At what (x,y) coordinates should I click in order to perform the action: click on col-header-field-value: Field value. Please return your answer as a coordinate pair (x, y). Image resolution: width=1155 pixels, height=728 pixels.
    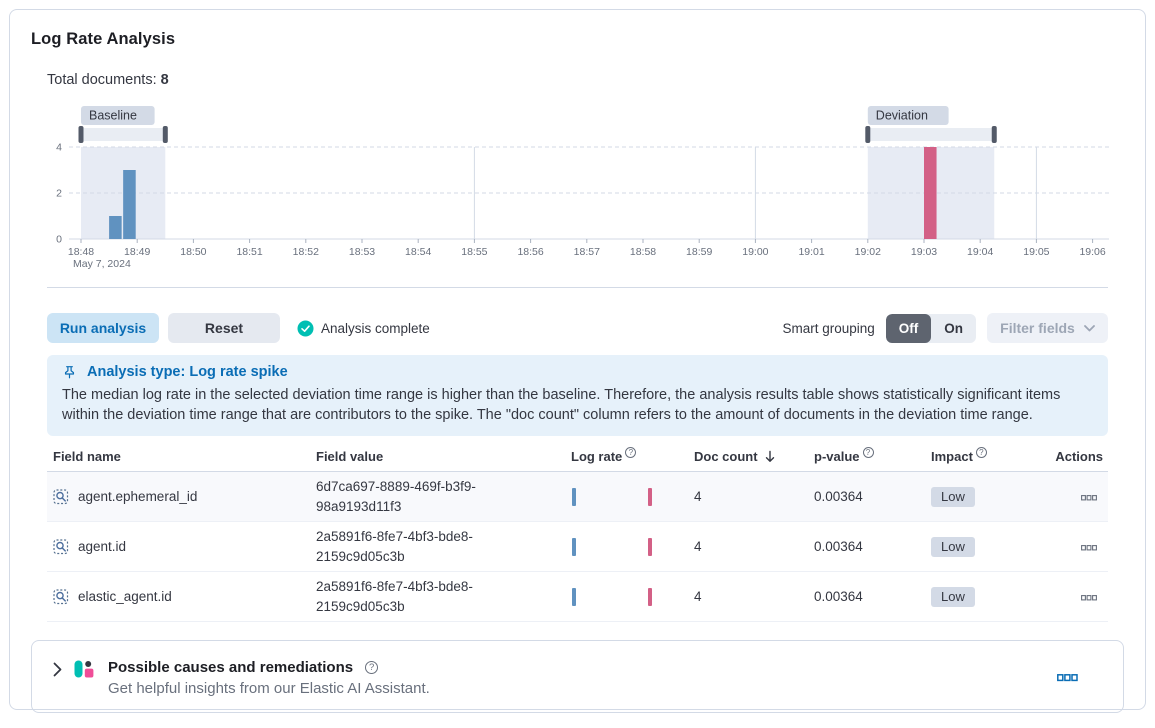
    Looking at the image, I should click on (350, 456).